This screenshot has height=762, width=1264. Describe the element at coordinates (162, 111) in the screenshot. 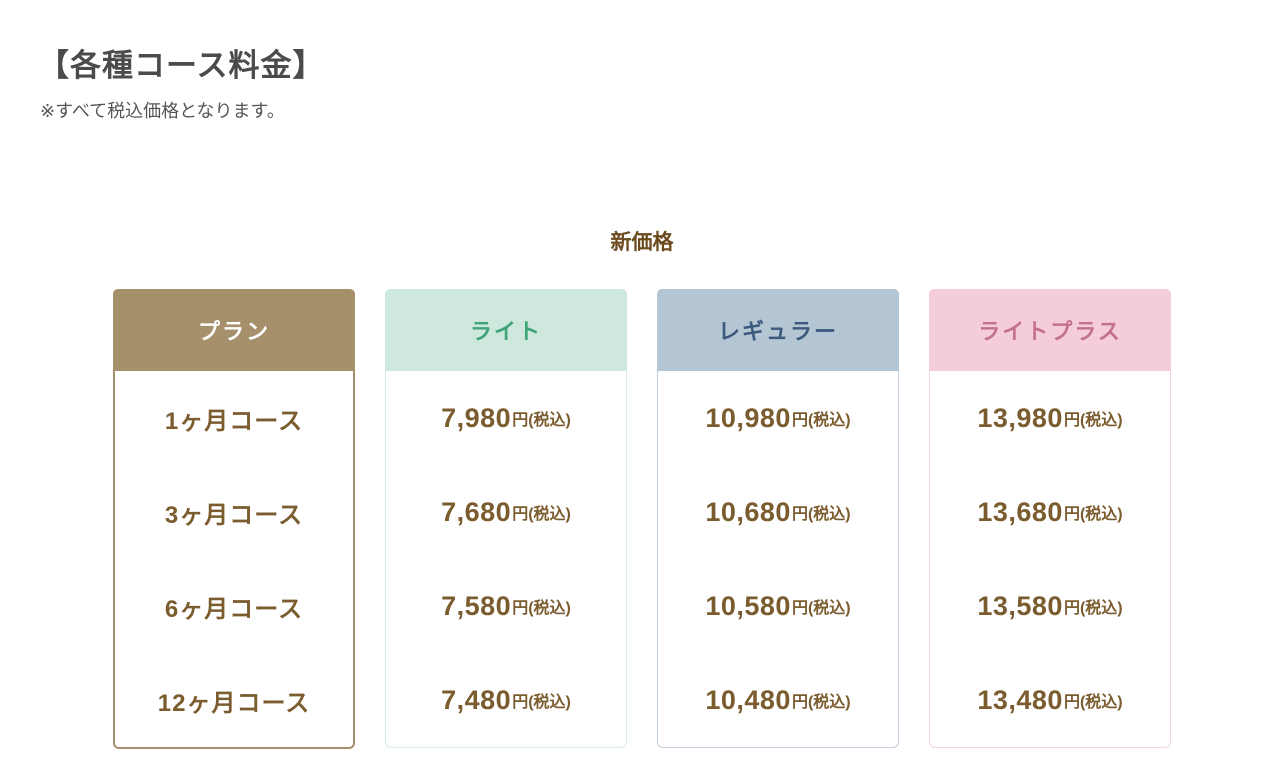

I see `tax-included-note: ※すべて税込価格となります。` at that location.